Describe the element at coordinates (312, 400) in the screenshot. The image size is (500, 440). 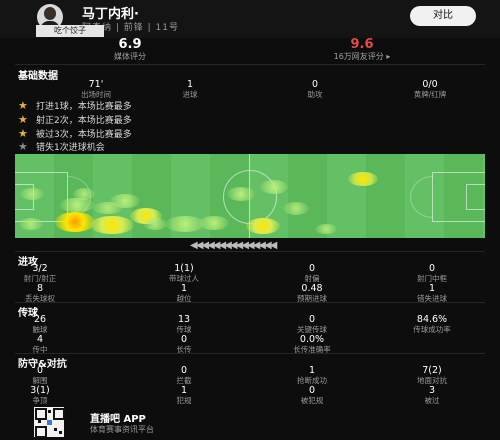
I see `stat-label: 被犯规` at that location.